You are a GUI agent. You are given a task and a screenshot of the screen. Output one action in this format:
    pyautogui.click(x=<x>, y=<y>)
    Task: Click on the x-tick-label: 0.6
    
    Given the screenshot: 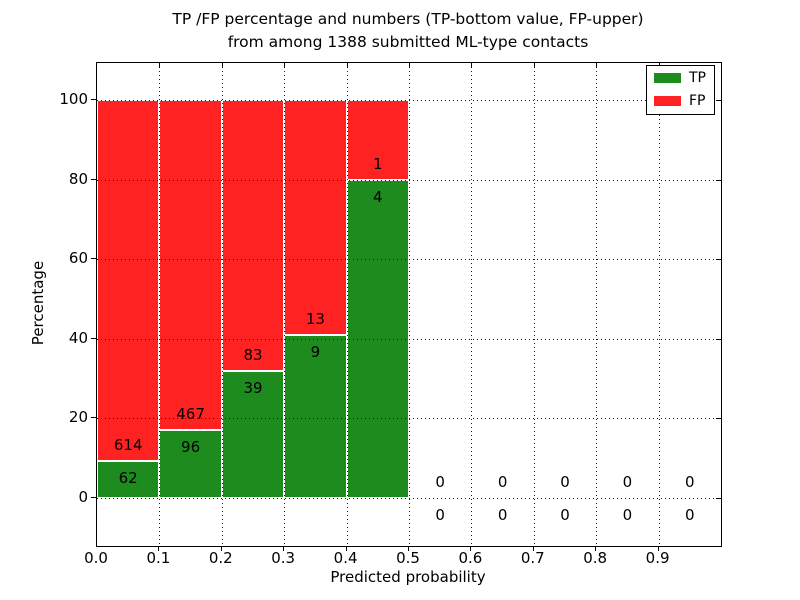 What is the action you would take?
    pyautogui.click(x=470, y=558)
    